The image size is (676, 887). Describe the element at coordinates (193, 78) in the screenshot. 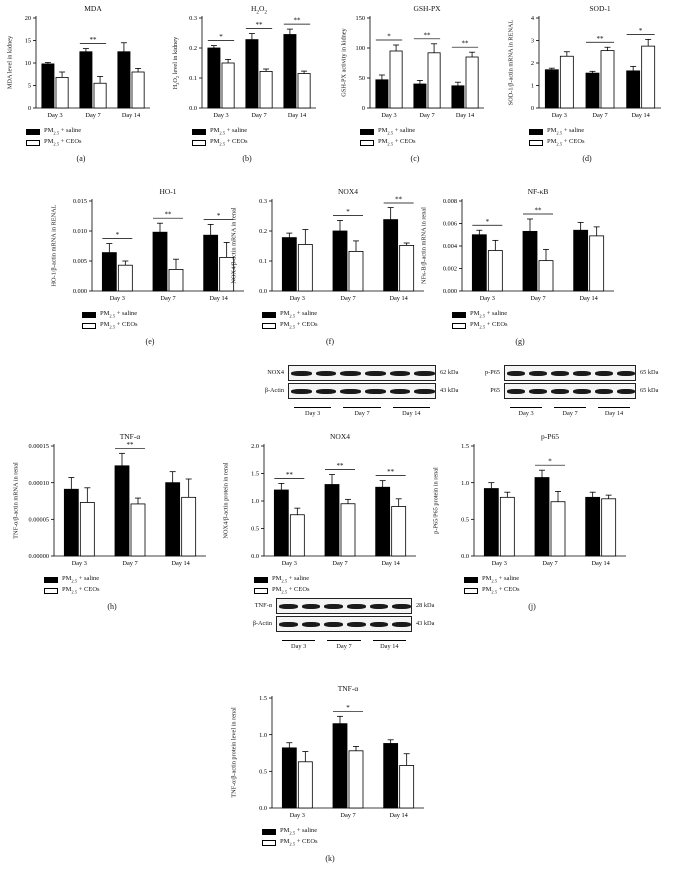

I see `y-tick-label: 0.1` at that location.